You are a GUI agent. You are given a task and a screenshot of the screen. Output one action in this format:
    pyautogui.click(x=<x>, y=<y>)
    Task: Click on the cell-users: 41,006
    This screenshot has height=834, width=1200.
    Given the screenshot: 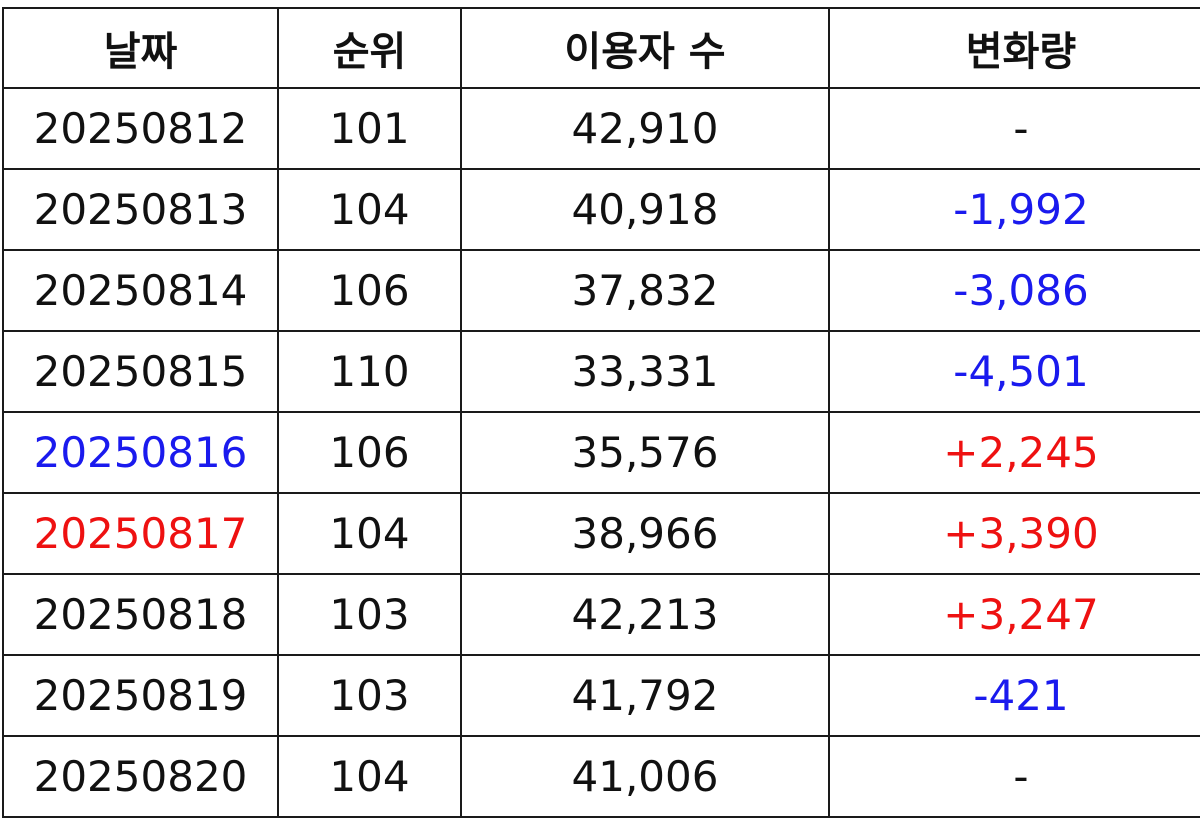 What is the action you would take?
    pyautogui.click(x=645, y=776)
    